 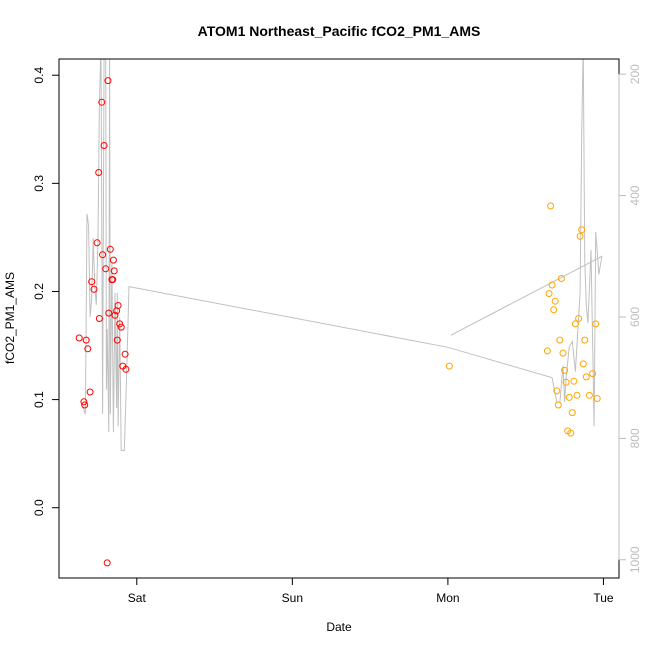 I want to click on y-tick-label: 0.1, so click(x=39, y=399).